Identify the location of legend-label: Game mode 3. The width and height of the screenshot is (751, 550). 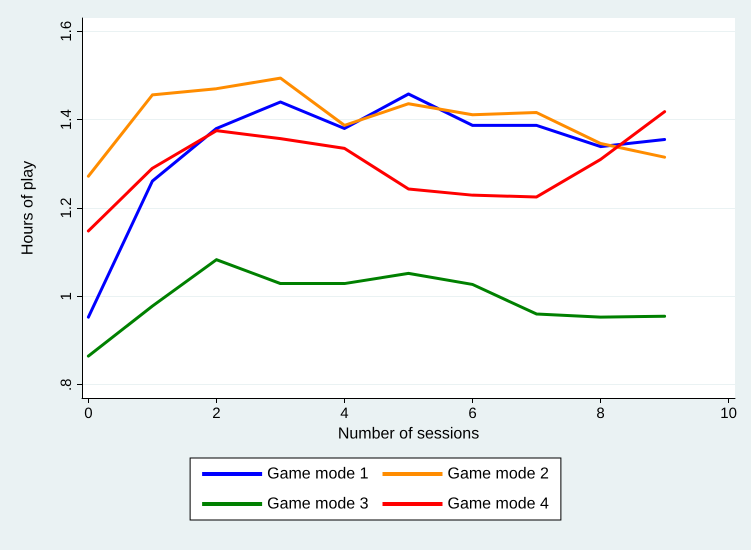
(318, 504).